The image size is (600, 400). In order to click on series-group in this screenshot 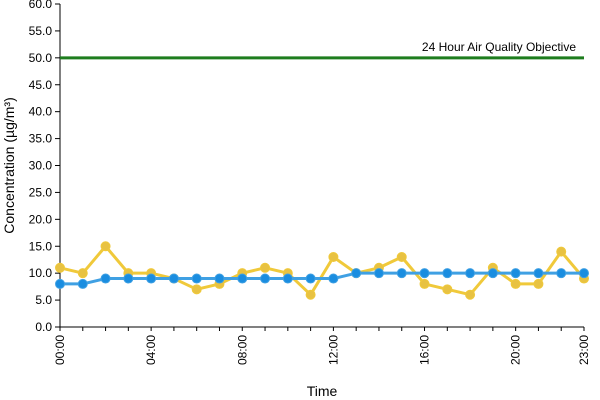, I will do `click(322, 270)`.